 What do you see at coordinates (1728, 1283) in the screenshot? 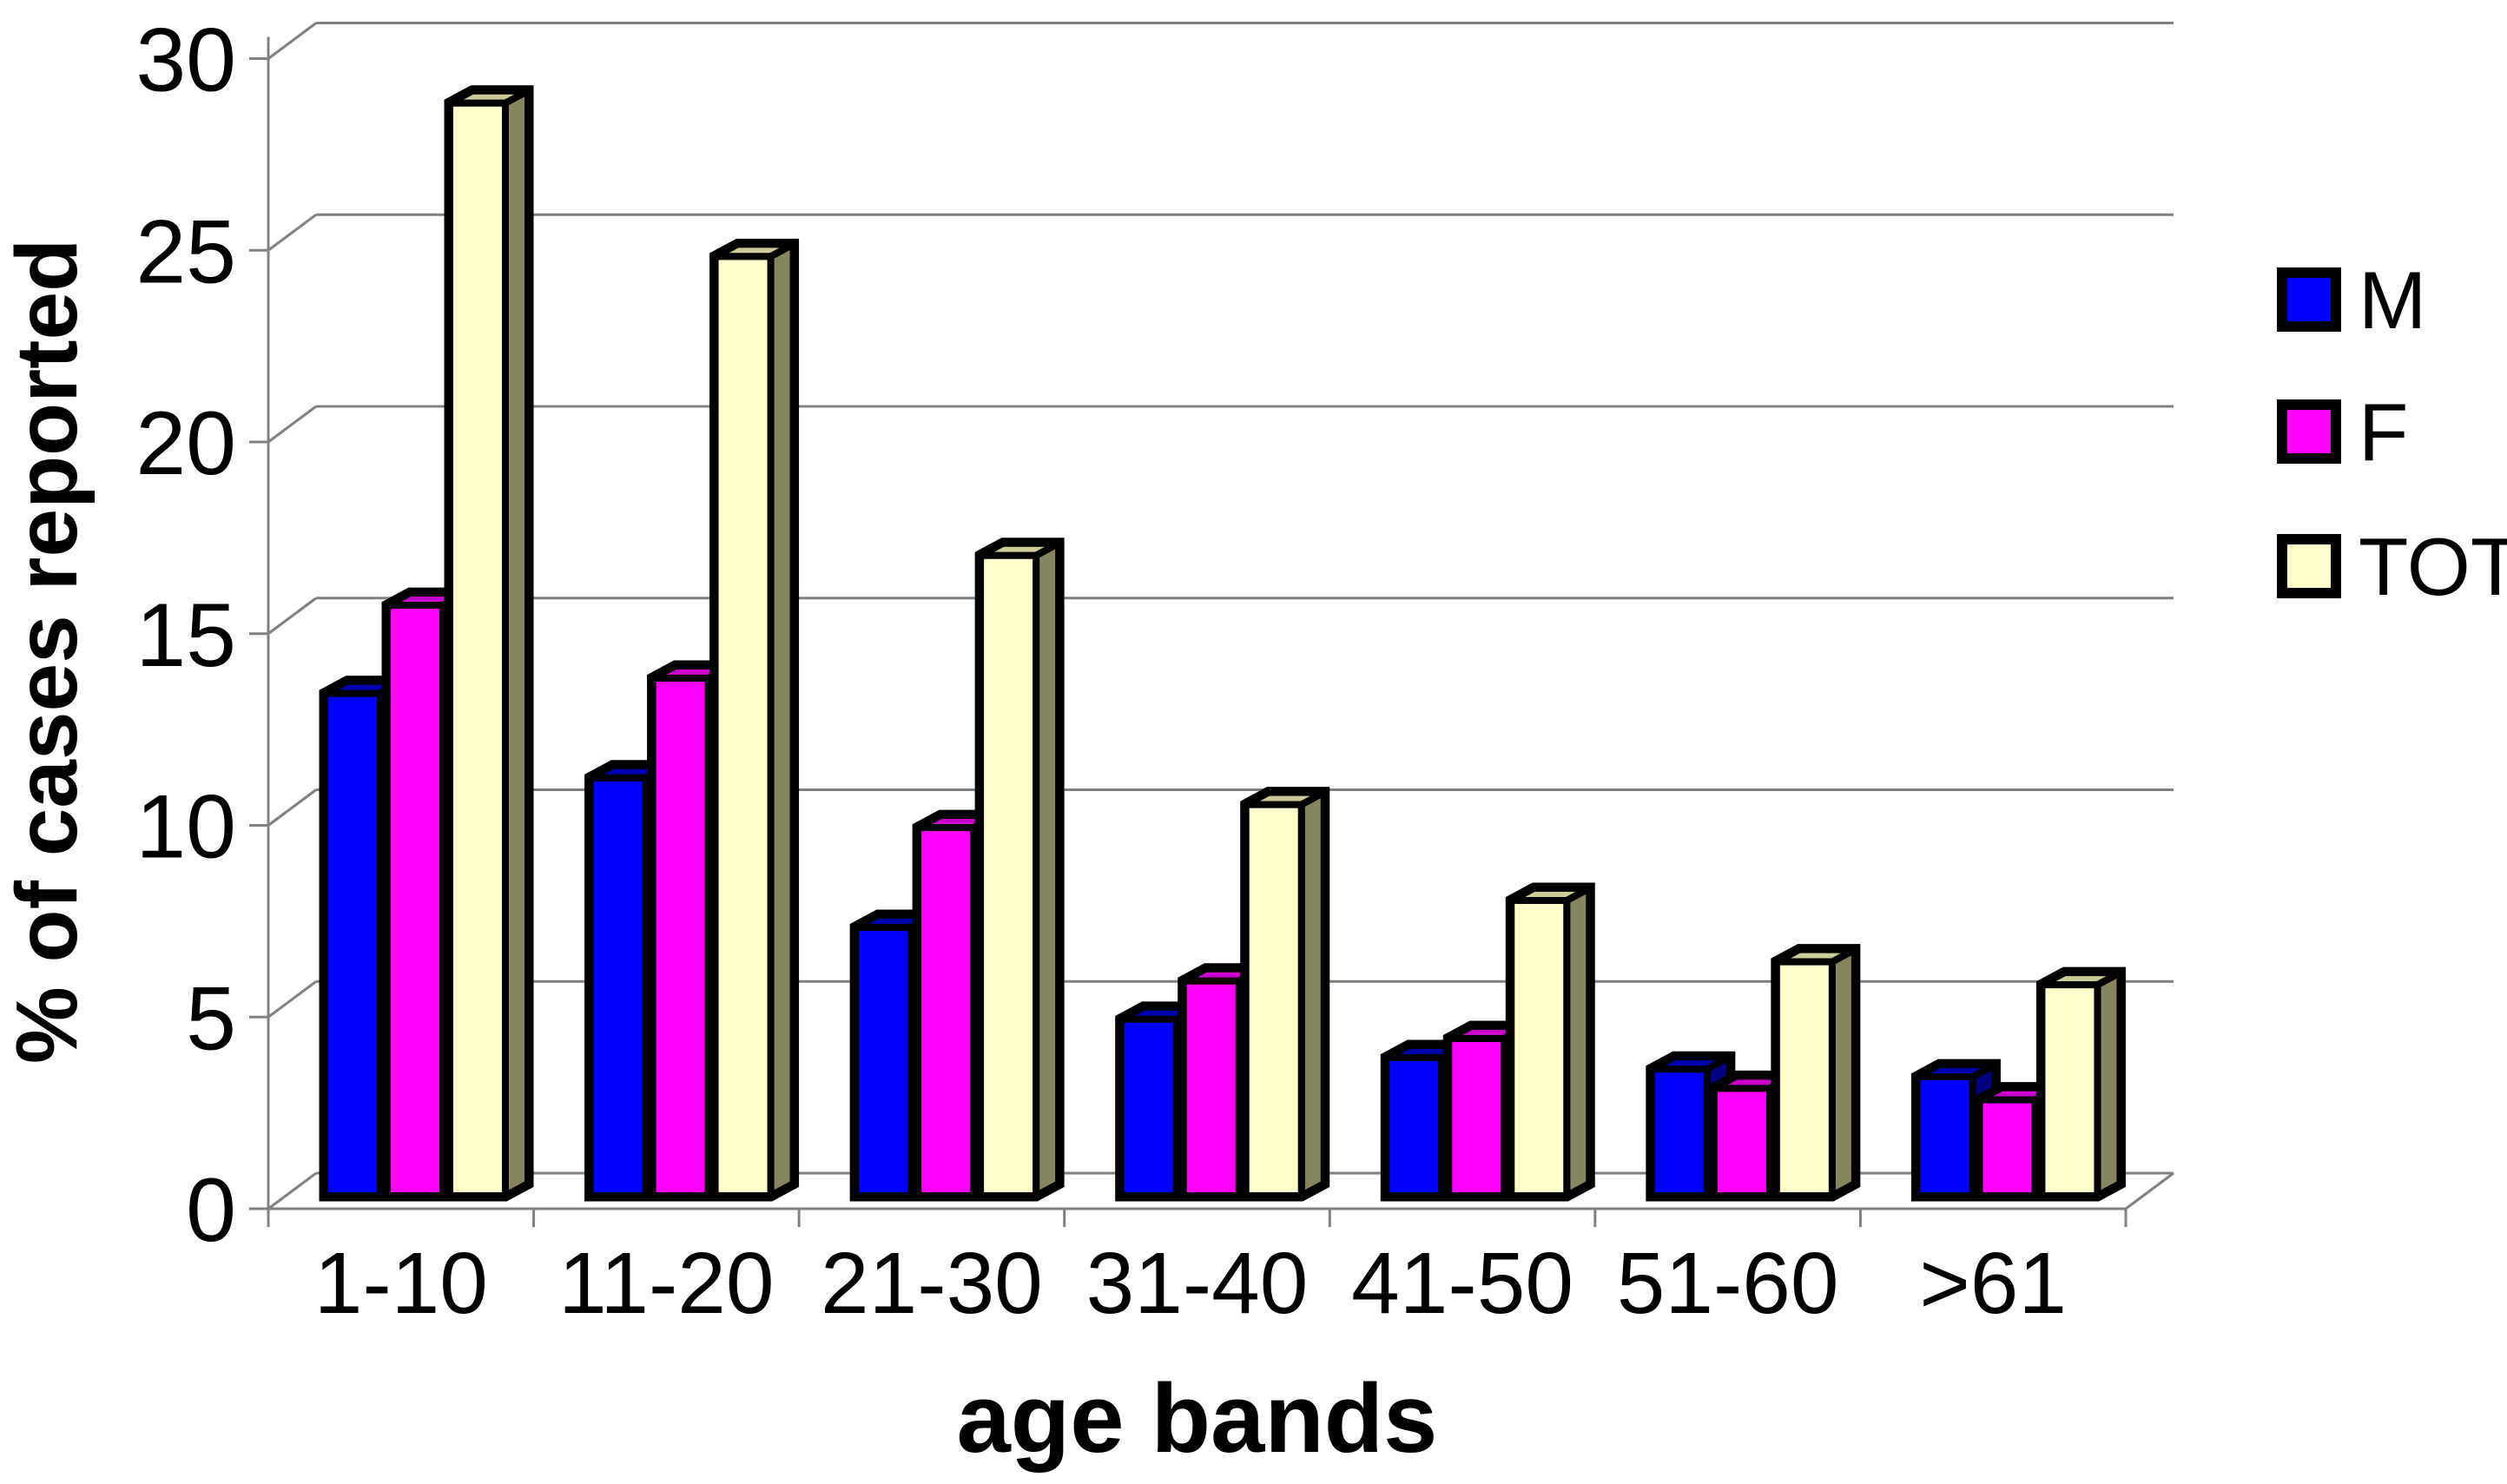
I see `x-tick-label-5: 51-60` at bounding box center [1728, 1283].